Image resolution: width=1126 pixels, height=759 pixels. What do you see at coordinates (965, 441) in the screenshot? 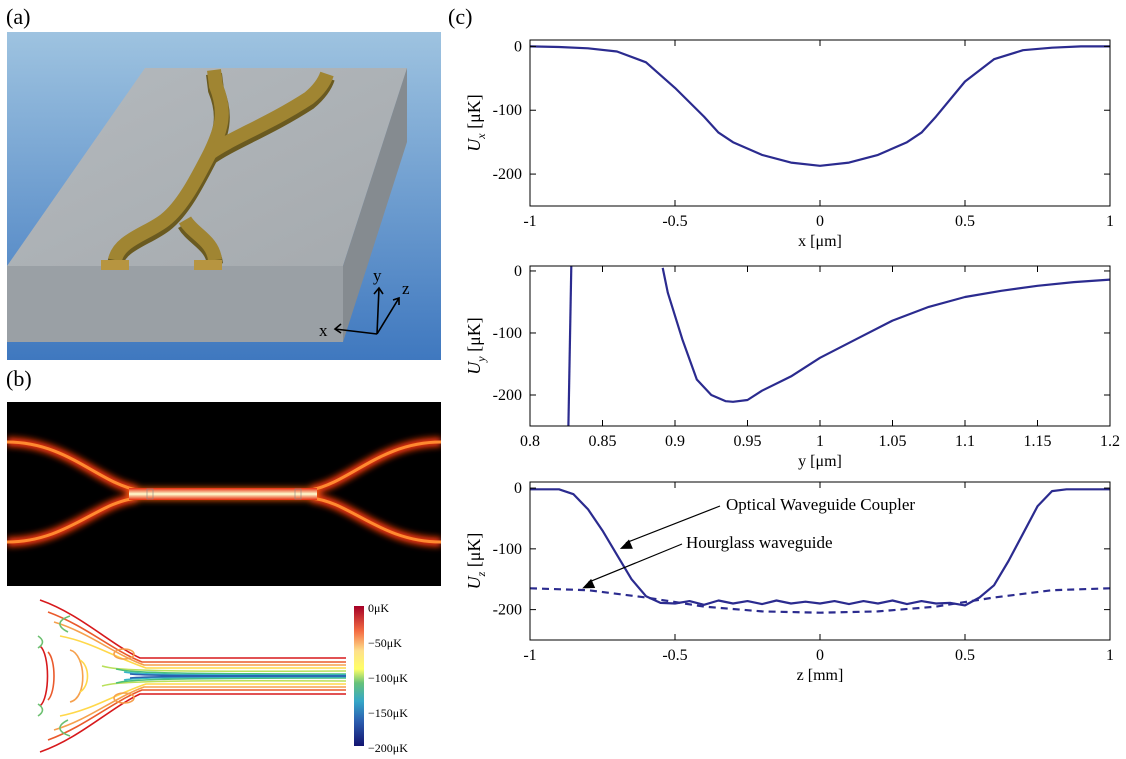
I see `x-tick-label: 1.1` at bounding box center [965, 441].